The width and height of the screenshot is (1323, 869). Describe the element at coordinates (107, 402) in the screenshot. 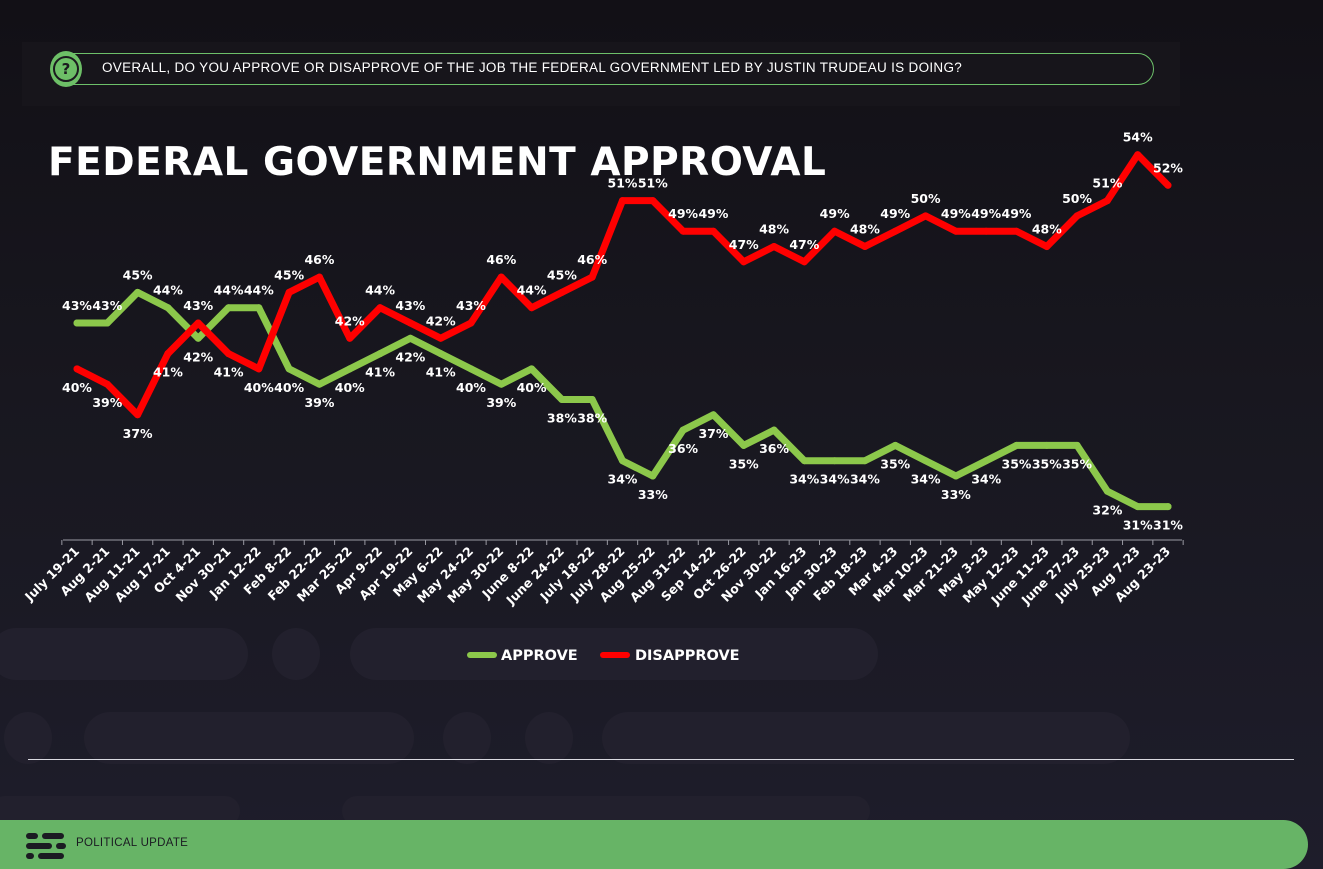

I see `disapprove-data-label: 39%` at that location.